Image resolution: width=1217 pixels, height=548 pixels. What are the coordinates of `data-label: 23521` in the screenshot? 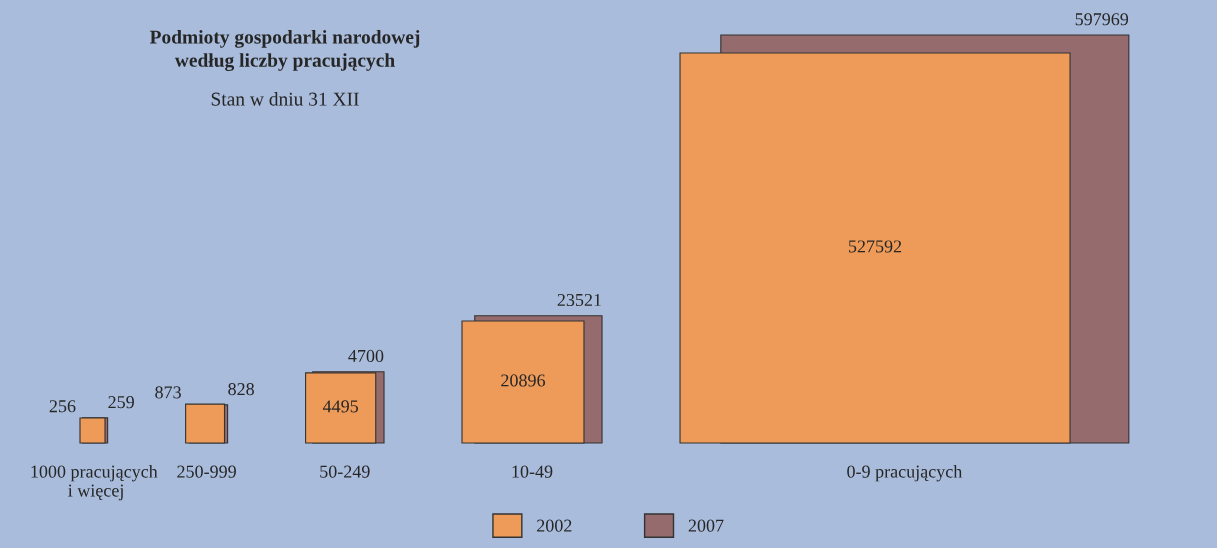 It's located at (579, 300).